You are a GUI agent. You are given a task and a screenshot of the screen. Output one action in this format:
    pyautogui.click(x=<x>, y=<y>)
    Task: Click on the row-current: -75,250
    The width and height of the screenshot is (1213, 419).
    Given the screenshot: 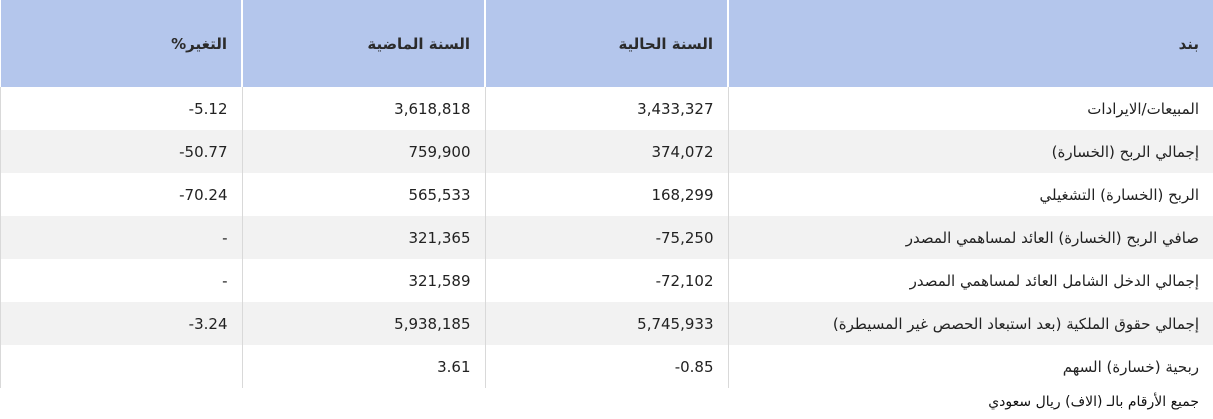 What is the action you would take?
    pyautogui.click(x=606, y=237)
    